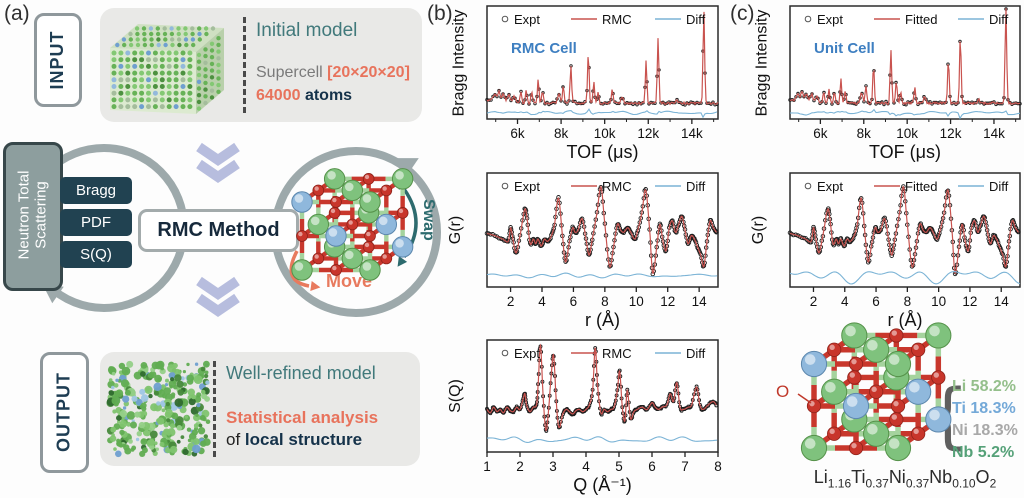 The width and height of the screenshot is (1024, 498). Describe the element at coordinates (428, 220) in the screenshot. I see `swap-label: Swap` at that location.